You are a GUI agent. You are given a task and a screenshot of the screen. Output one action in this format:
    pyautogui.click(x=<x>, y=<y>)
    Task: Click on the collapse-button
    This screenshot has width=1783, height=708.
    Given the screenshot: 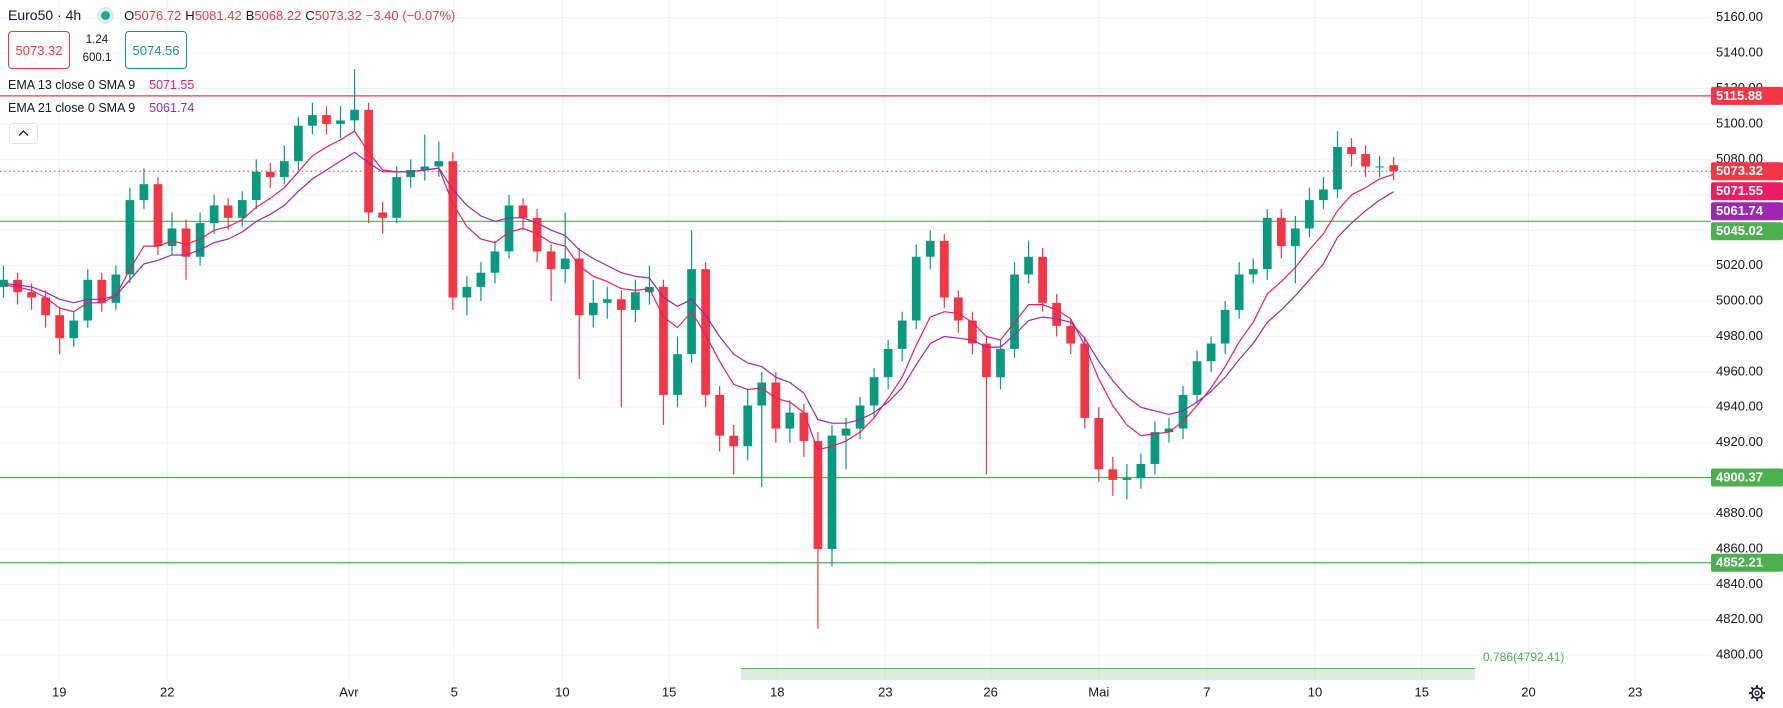 What is the action you would take?
    pyautogui.click(x=23, y=133)
    